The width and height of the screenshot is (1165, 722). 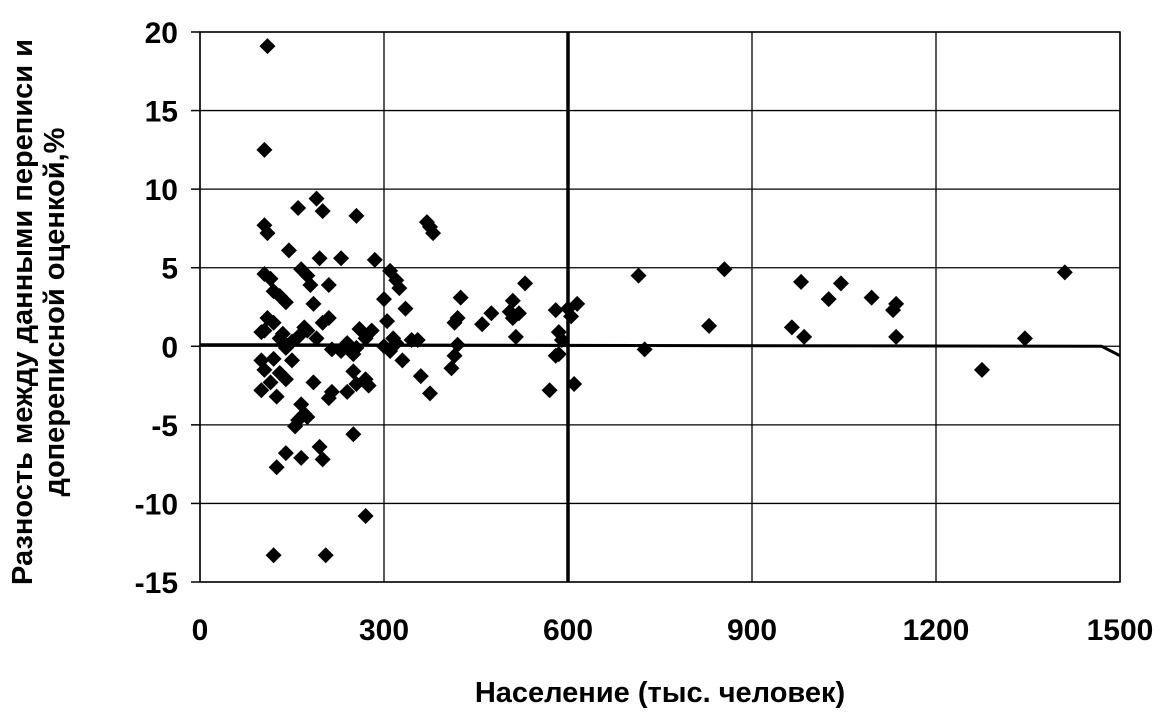 I want to click on y-tick-label-1: -10, so click(x=156, y=504).